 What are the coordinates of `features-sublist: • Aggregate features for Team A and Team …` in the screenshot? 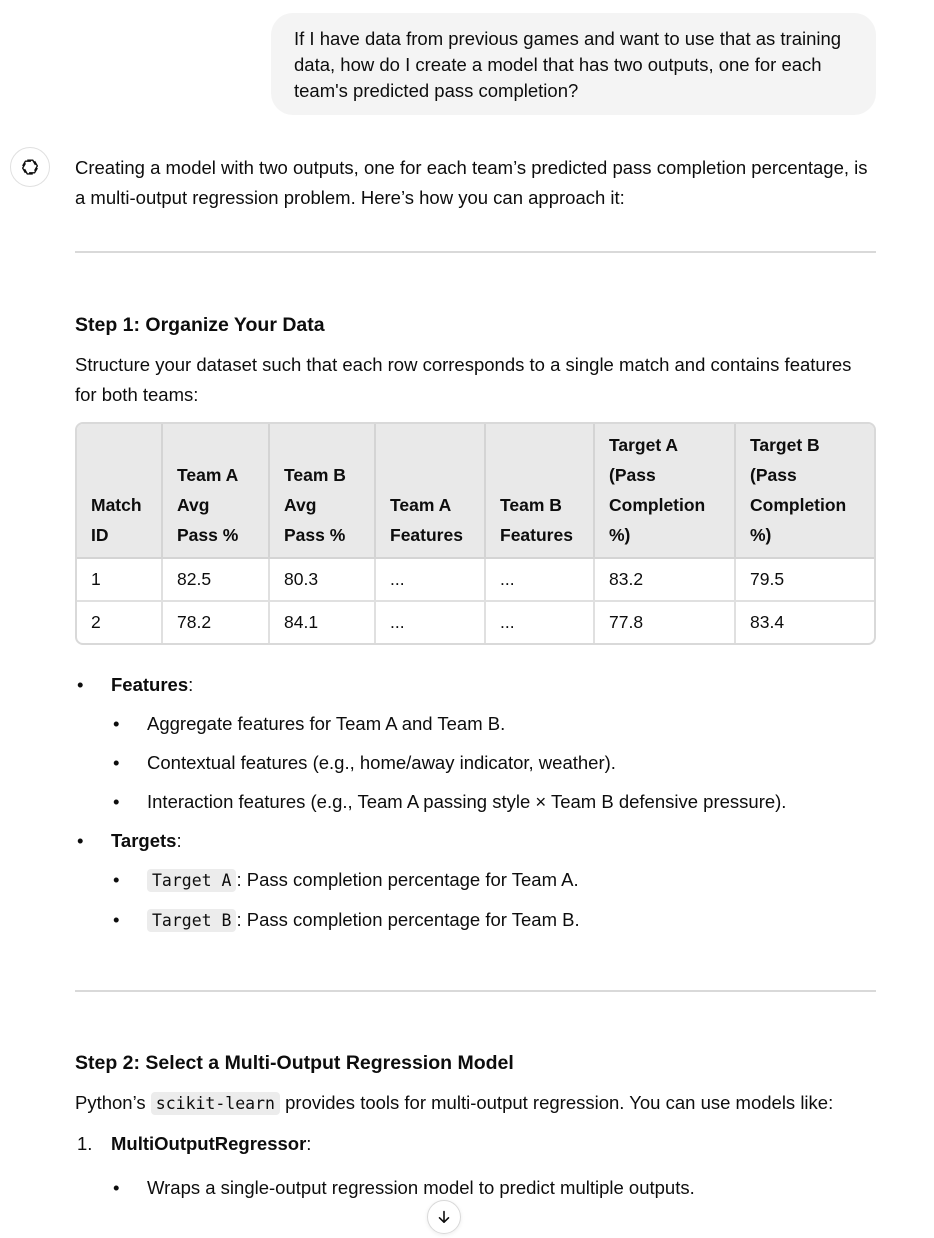 It's located at (475, 763).